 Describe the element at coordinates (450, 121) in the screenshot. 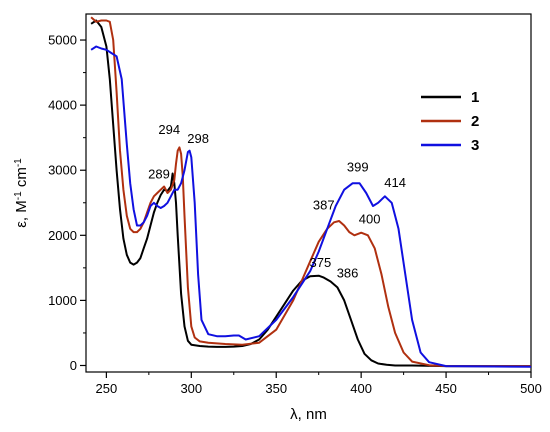

I see `legend: 1 2 3` at that location.